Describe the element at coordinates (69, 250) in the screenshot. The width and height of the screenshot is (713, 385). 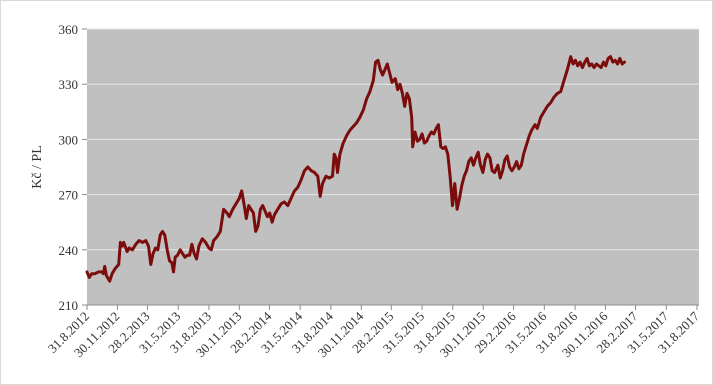
I see `y-tick-label: 240` at that location.